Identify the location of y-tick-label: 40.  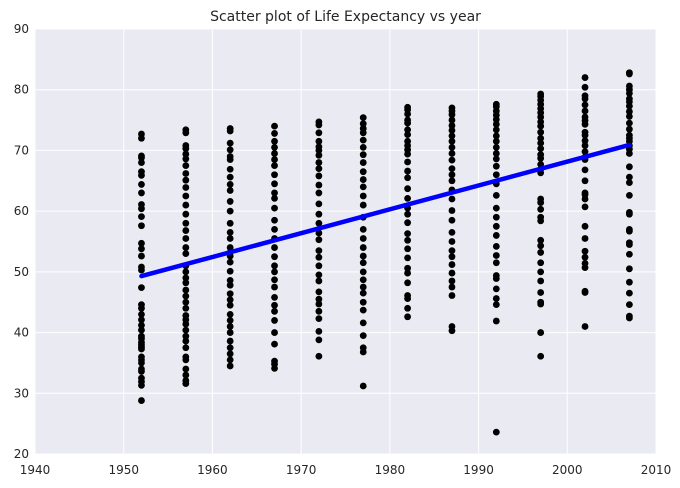
(21, 333).